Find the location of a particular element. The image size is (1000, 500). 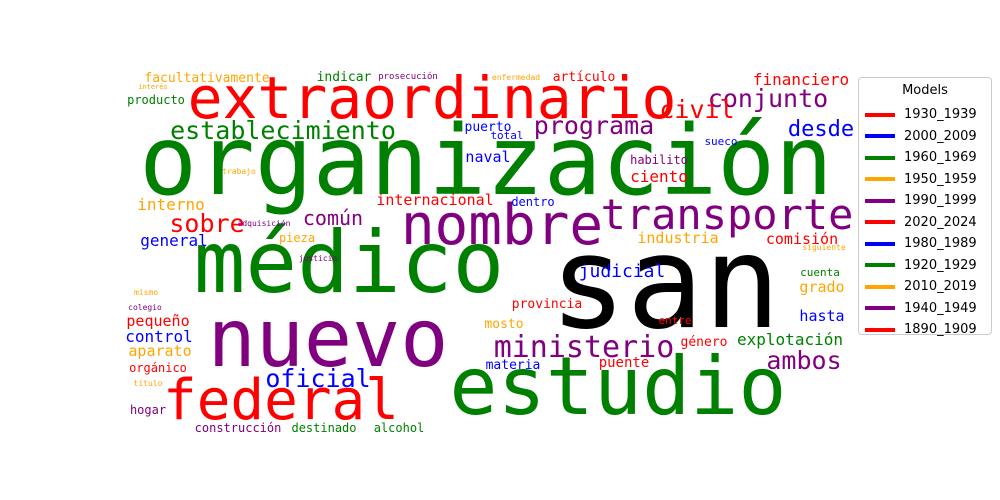

word-15: desde is located at coordinates (821, 129).